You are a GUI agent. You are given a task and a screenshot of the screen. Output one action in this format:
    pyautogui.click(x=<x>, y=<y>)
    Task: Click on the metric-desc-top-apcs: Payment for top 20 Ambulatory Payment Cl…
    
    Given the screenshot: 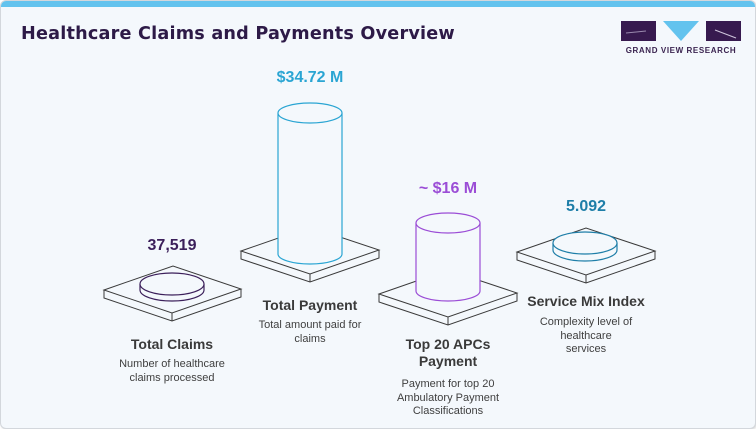 What is the action you would take?
    pyautogui.click(x=448, y=397)
    